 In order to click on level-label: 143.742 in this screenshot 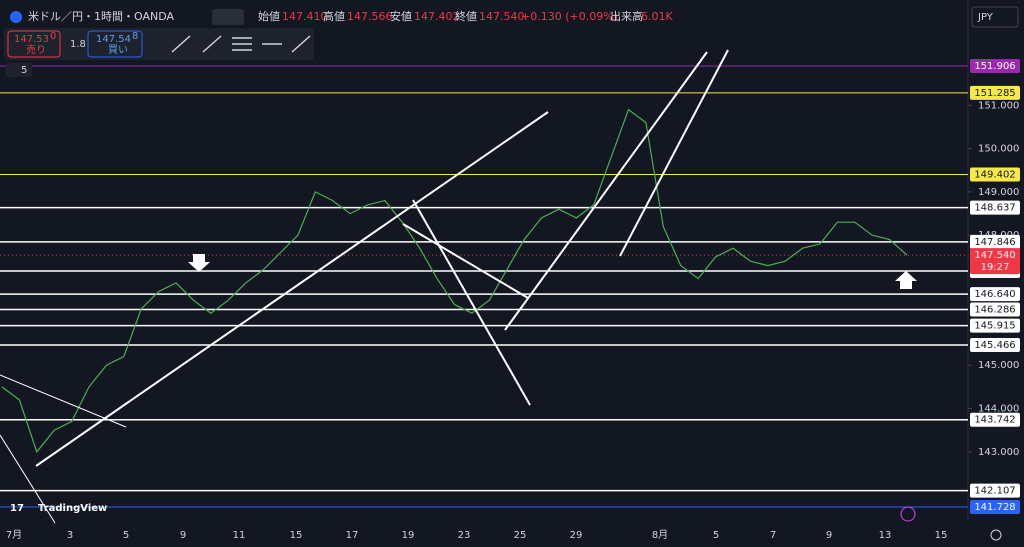, I will do `click(994, 420)`.